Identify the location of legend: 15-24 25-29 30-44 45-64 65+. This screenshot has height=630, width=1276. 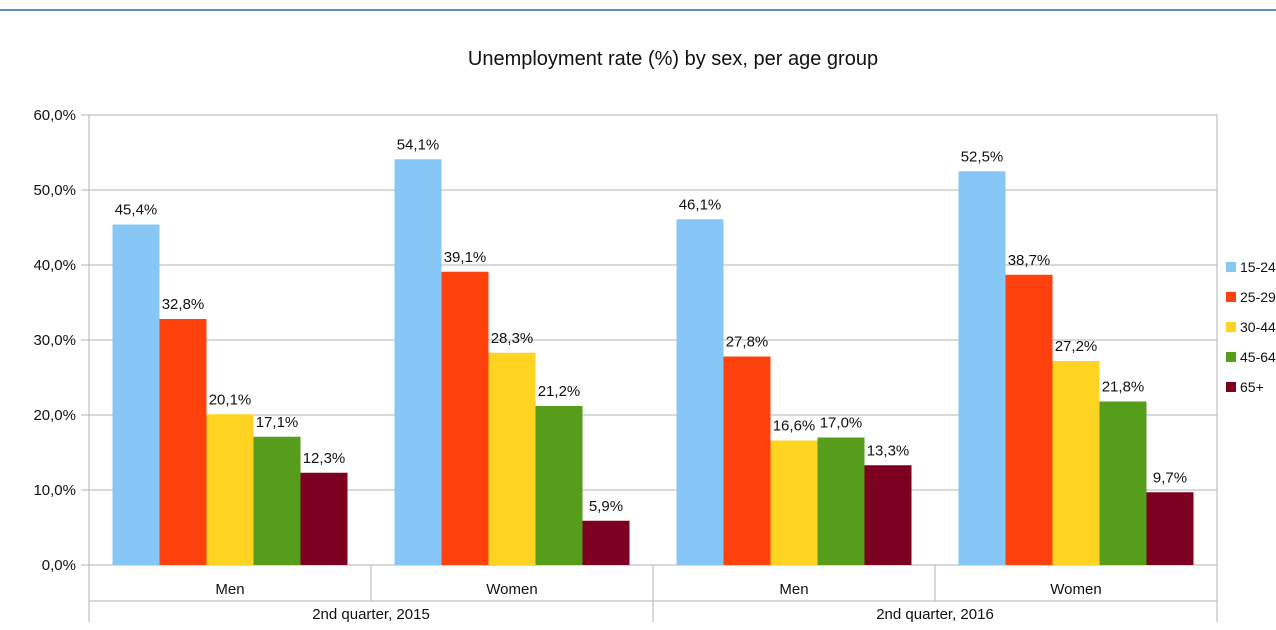
(1251, 327).